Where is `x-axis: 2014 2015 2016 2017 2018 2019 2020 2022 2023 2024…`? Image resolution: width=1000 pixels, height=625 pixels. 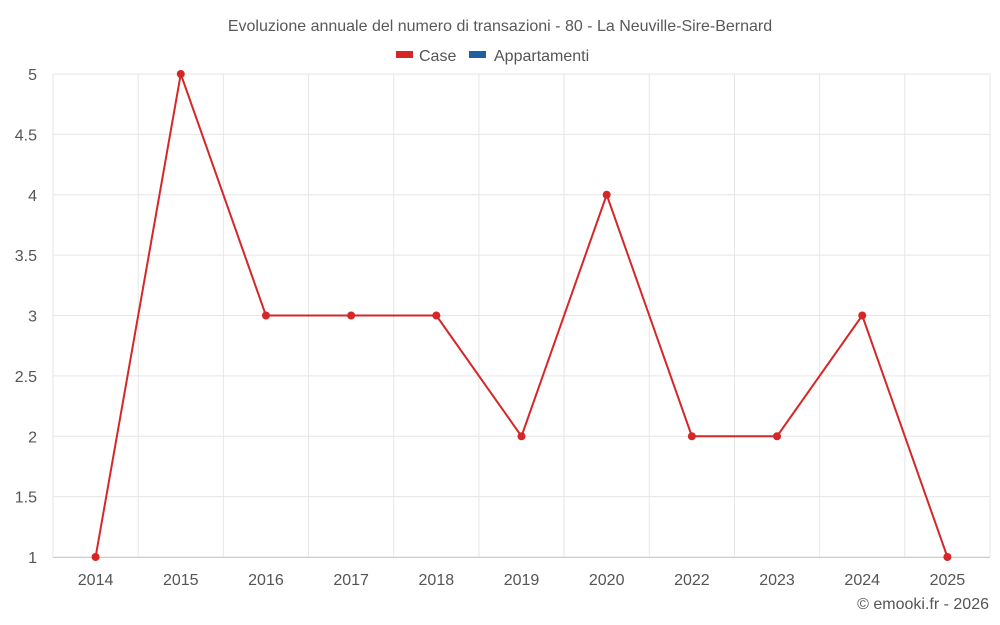
x-axis: 2014 2015 2016 2017 2018 2019 2020 2022 2023 2024… is located at coordinates (521, 573).